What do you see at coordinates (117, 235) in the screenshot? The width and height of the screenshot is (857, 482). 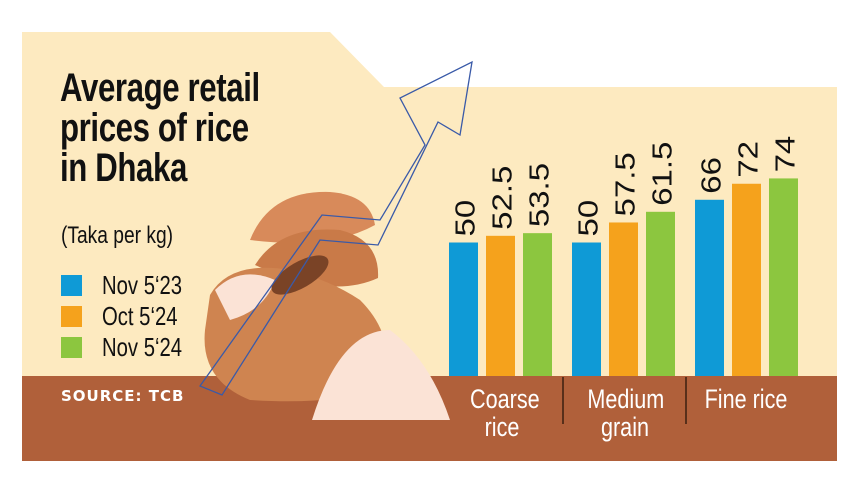 I see `unit-label: (Taka per kg)` at bounding box center [117, 235].